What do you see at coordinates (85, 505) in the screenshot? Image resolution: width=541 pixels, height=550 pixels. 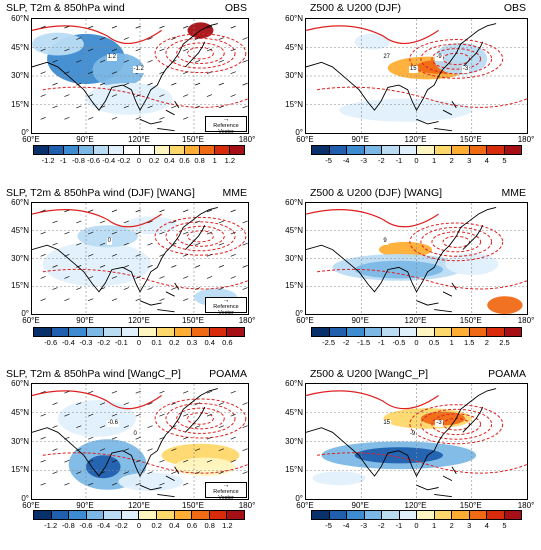 I see `x-tick-label: 90°E` at bounding box center [85, 505].